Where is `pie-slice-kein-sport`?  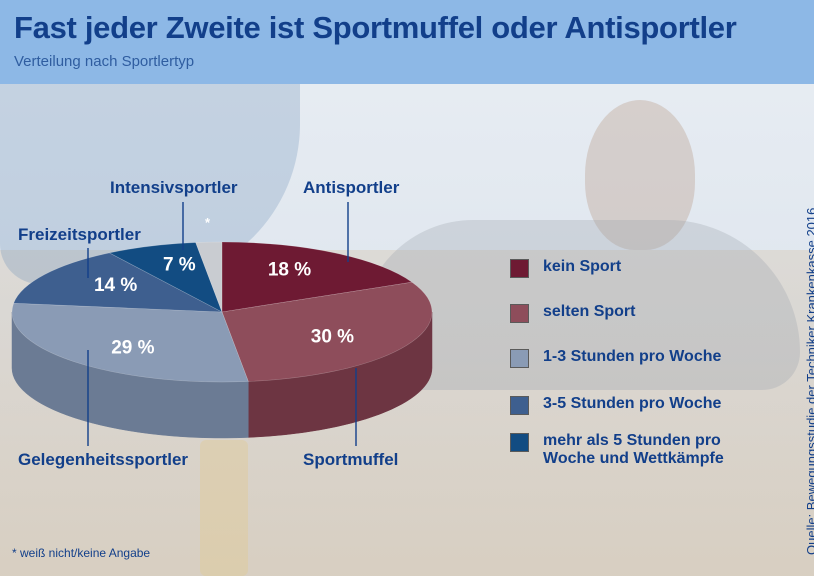
pie-slice-kein-sport is located at coordinates (317, 277).